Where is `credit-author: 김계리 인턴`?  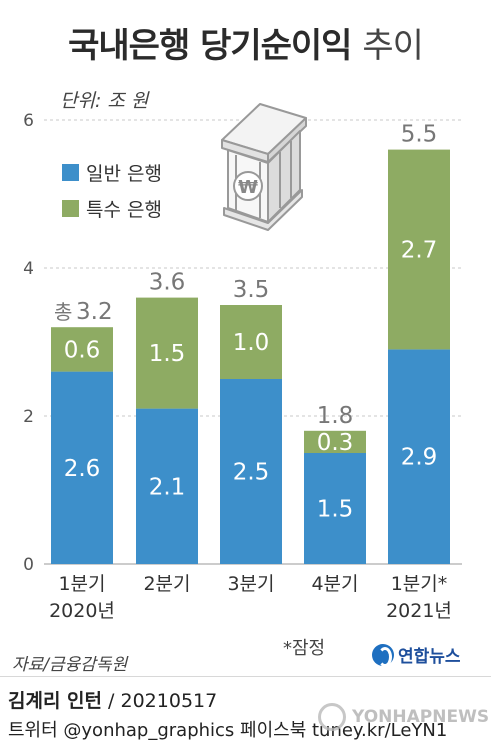 credit-author: 김계리 인턴 is located at coordinates (55, 701).